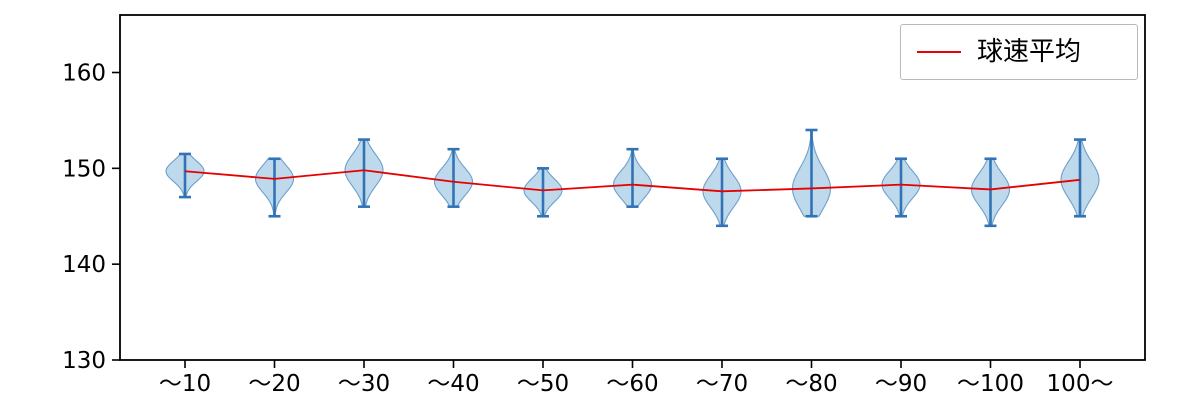 The width and height of the screenshot is (1200, 400). Describe the element at coordinates (632, 384) in the screenshot. I see `x-tick-label: 〜60` at that location.